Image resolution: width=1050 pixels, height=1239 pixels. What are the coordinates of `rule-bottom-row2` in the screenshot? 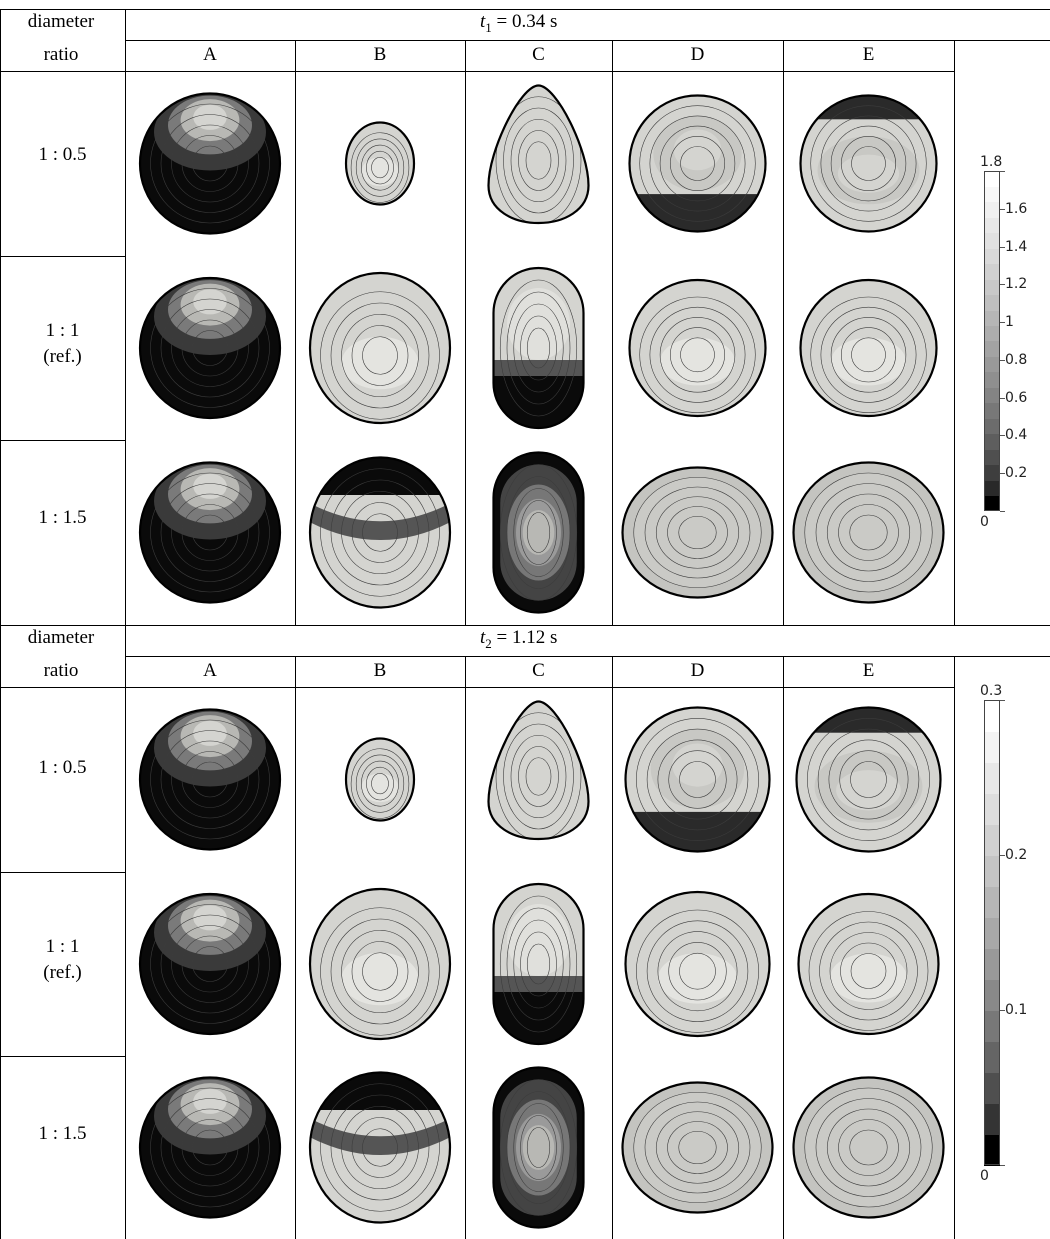 It's located at (62, 1056).